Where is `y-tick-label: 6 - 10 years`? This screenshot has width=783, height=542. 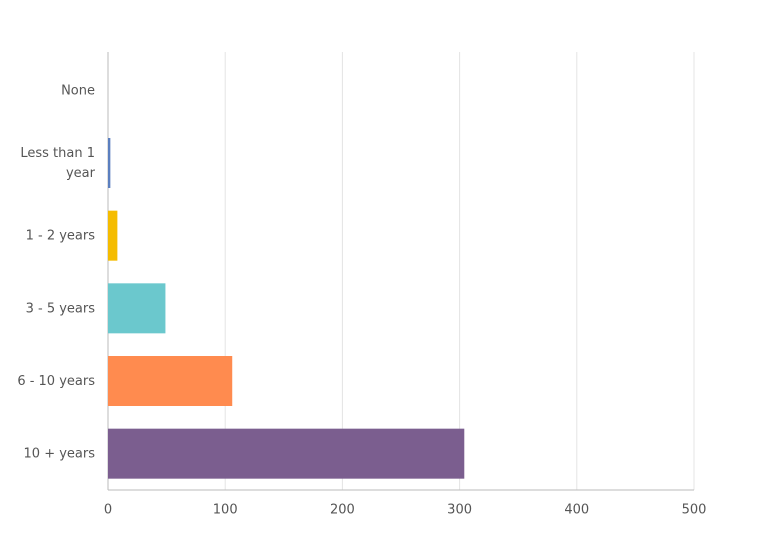
y-tick-label: 6 - 10 years is located at coordinates (56, 381).